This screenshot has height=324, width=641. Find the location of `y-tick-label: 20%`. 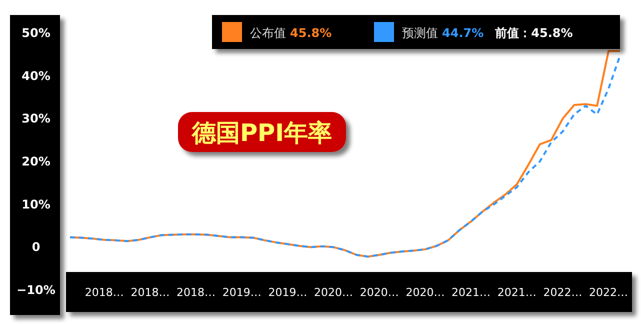

y-tick-label: 20% is located at coordinates (36, 161).